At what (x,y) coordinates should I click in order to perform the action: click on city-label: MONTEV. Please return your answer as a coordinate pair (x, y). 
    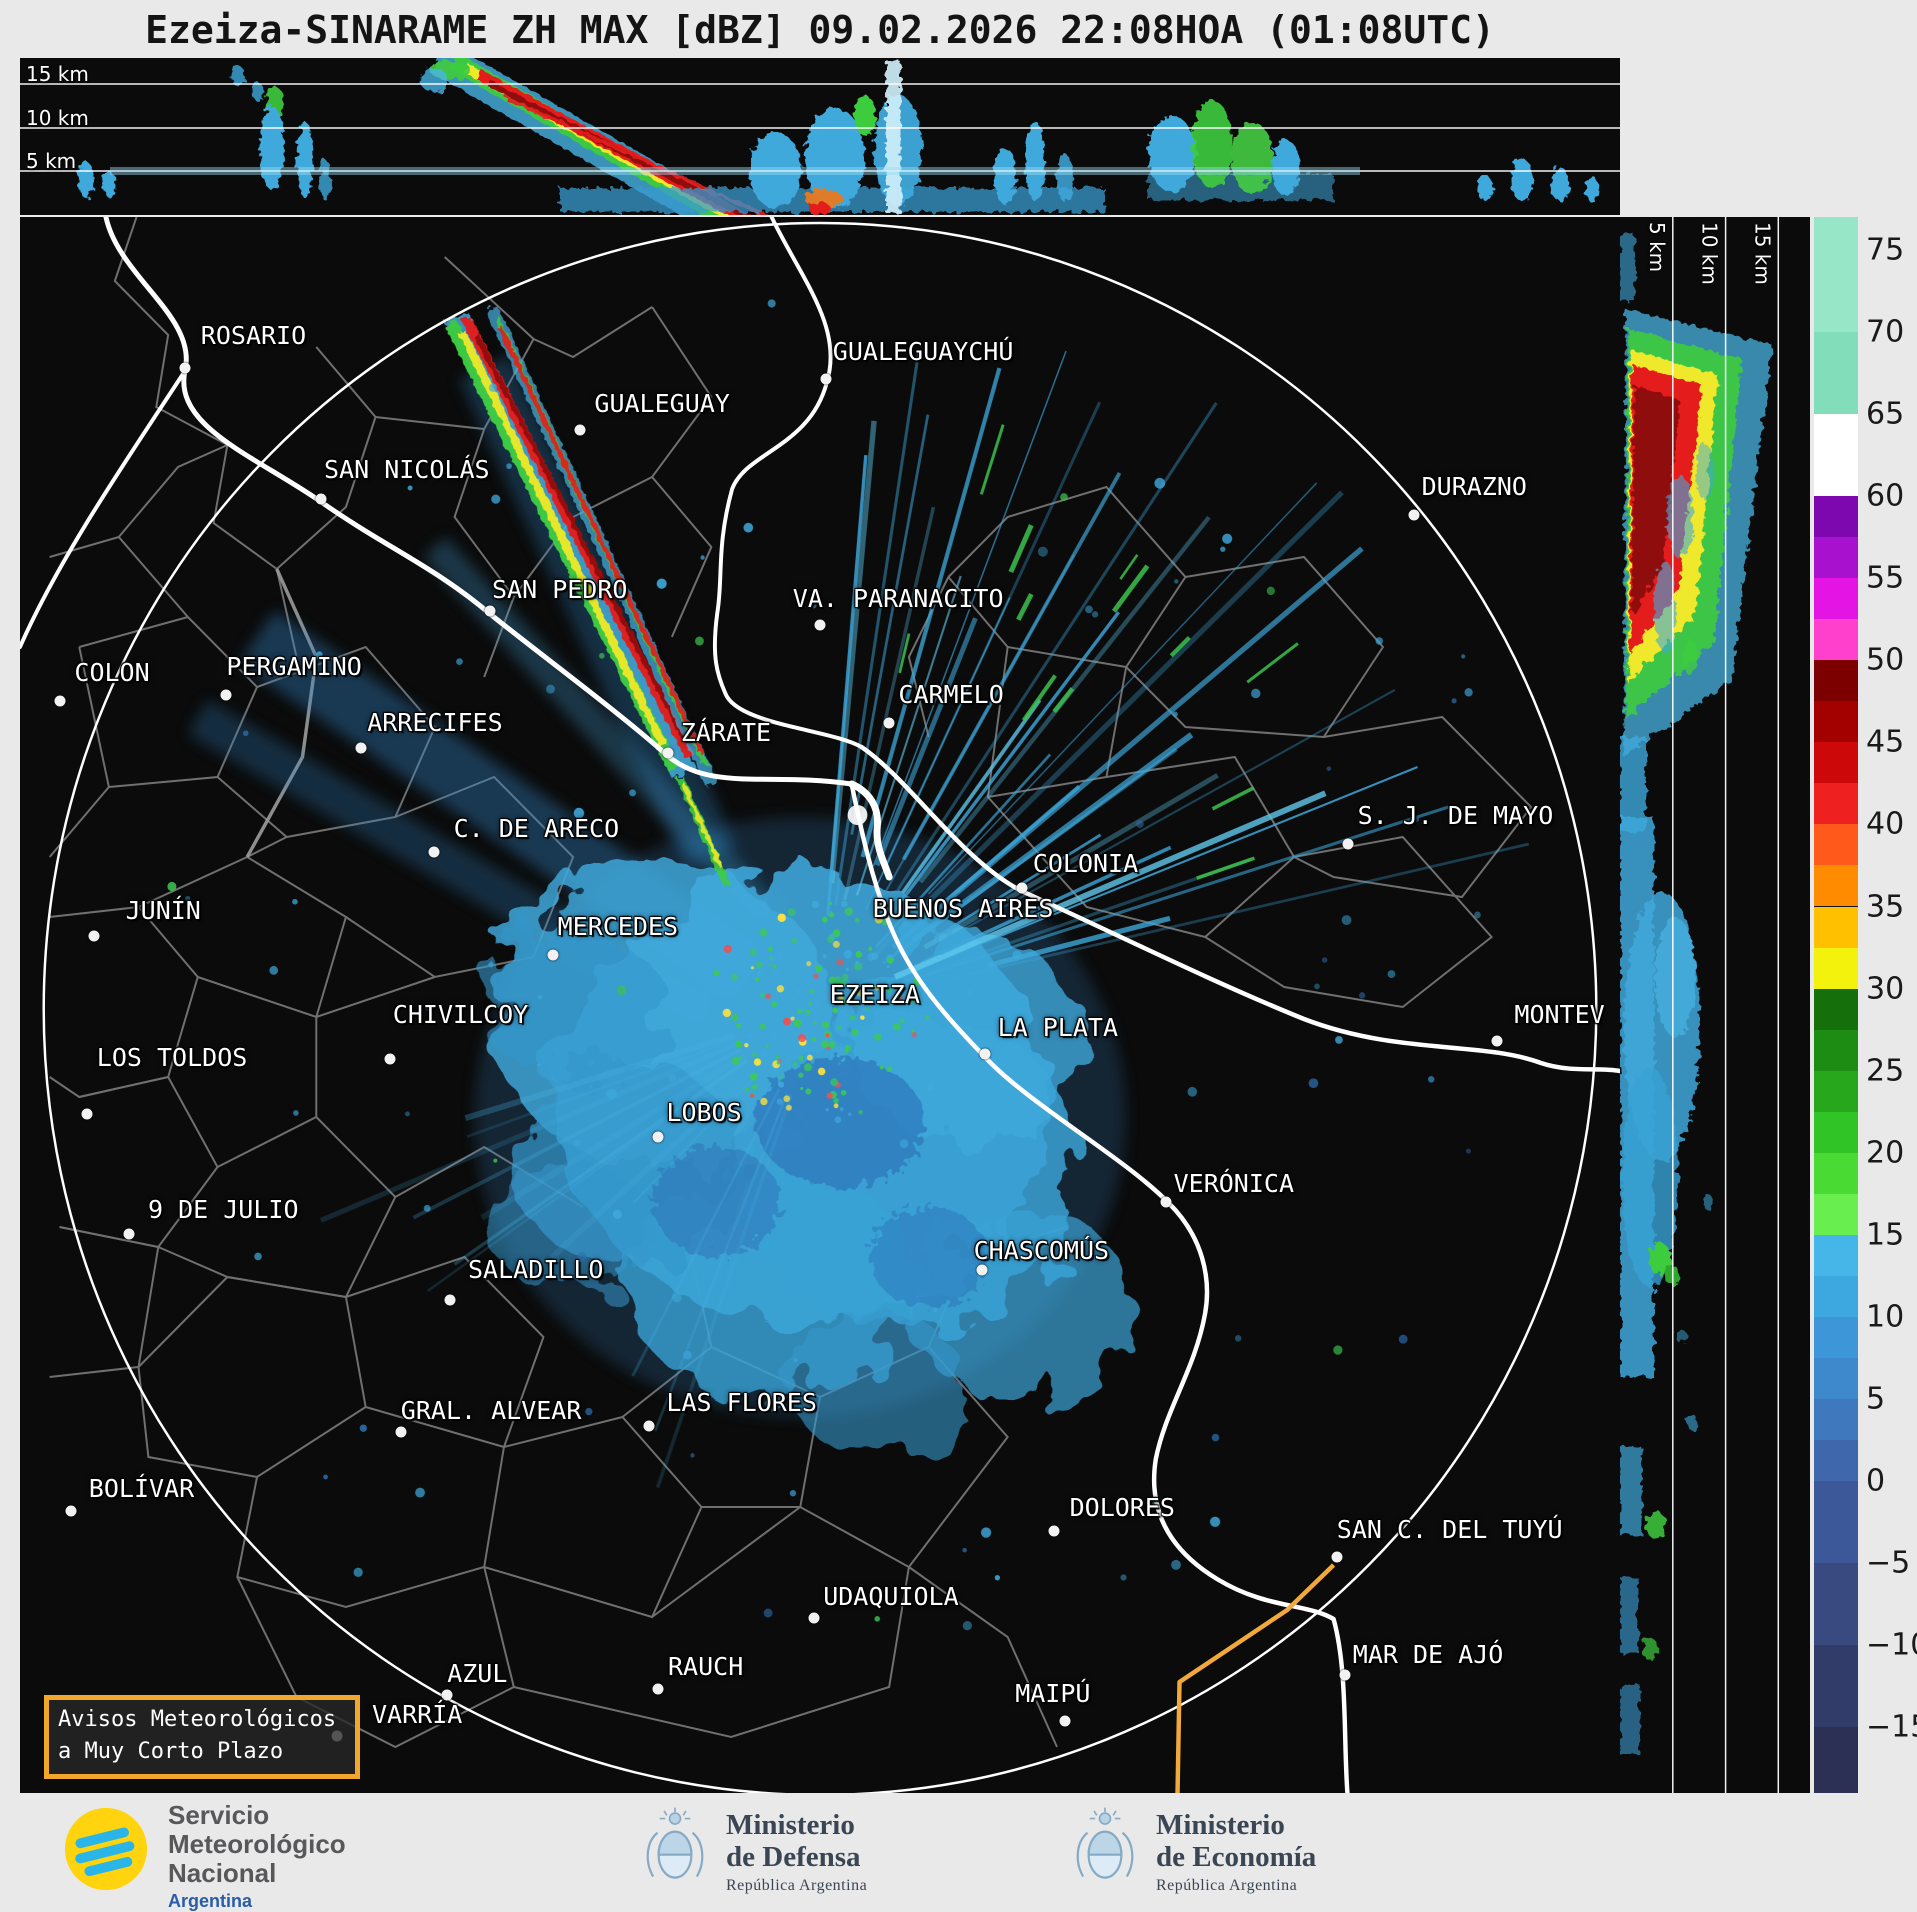
    Looking at the image, I should click on (1559, 1015).